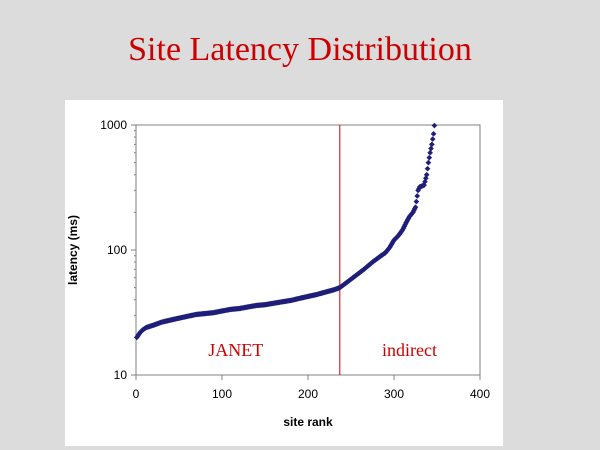 The width and height of the screenshot is (600, 450). What do you see at coordinates (136, 394) in the screenshot?
I see `x-tick-label: 0` at bounding box center [136, 394].